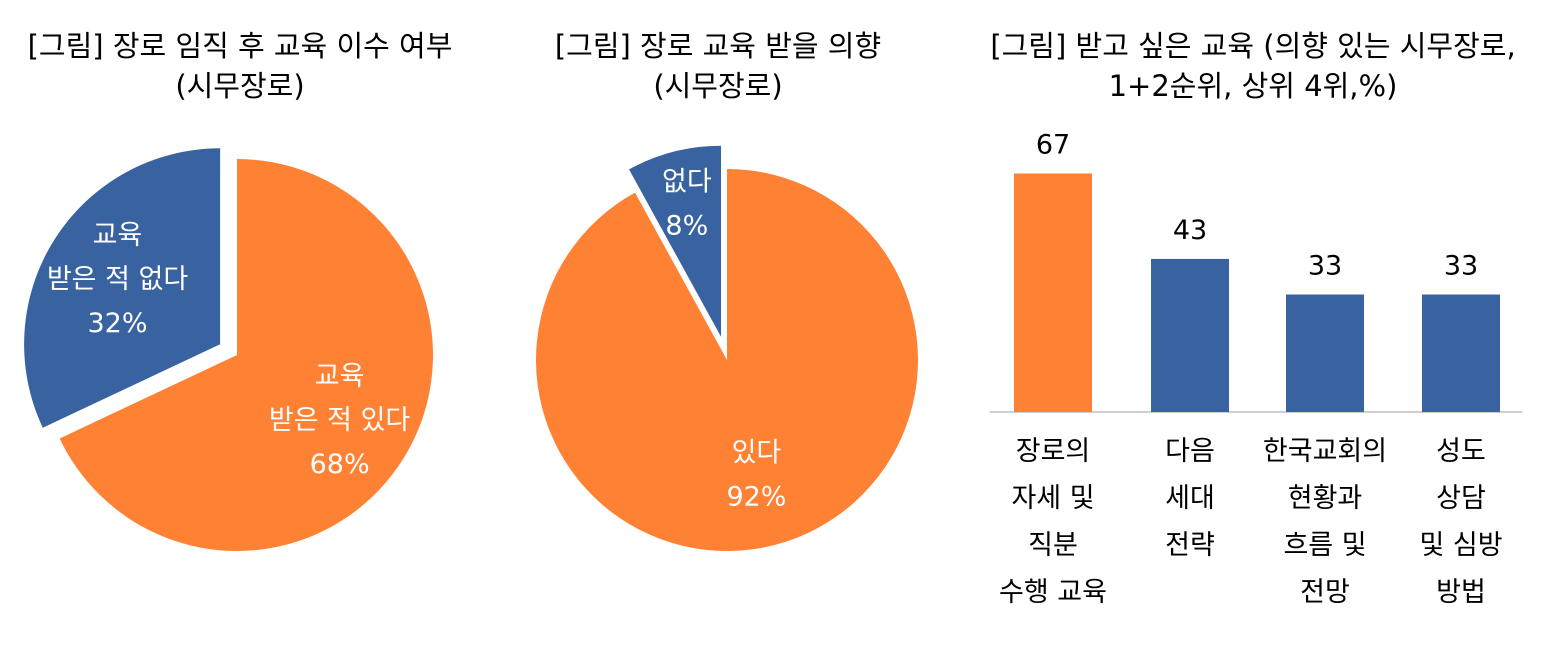 The width and height of the screenshot is (1546, 646). Describe the element at coordinates (1461, 522) in the screenshot. I see `bar-3-category-label: 성도 상담 및 심방 방법` at that location.